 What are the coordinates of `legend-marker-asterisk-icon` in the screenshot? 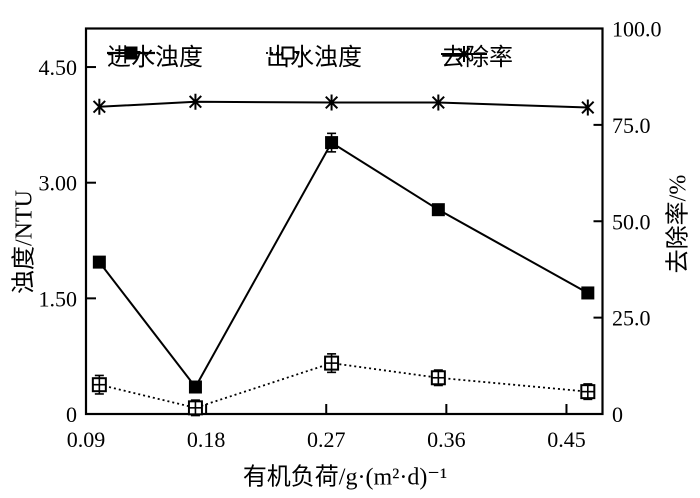 It's located at (464, 54).